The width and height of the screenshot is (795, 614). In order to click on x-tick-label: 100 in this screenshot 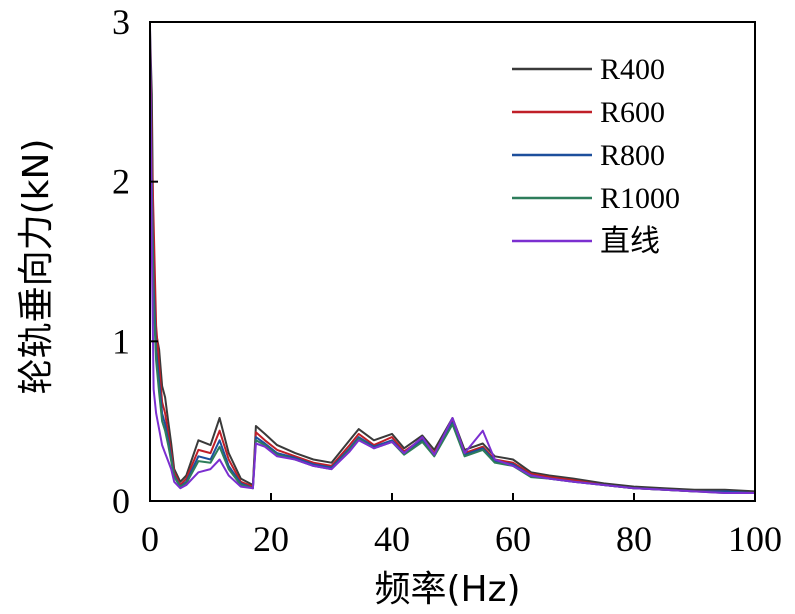, I will do `click(755, 539)`.